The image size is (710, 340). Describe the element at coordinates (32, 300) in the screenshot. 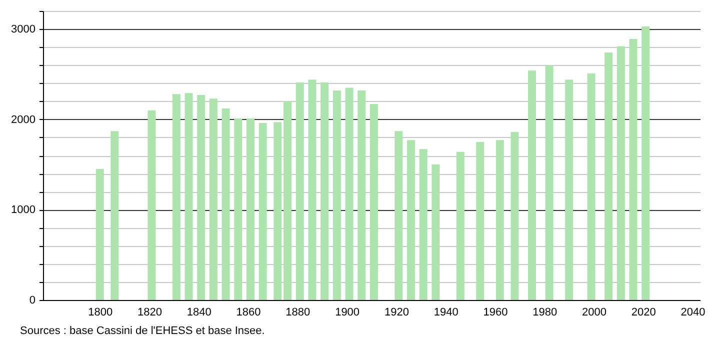

I see `y-tick-label: 0` at that location.